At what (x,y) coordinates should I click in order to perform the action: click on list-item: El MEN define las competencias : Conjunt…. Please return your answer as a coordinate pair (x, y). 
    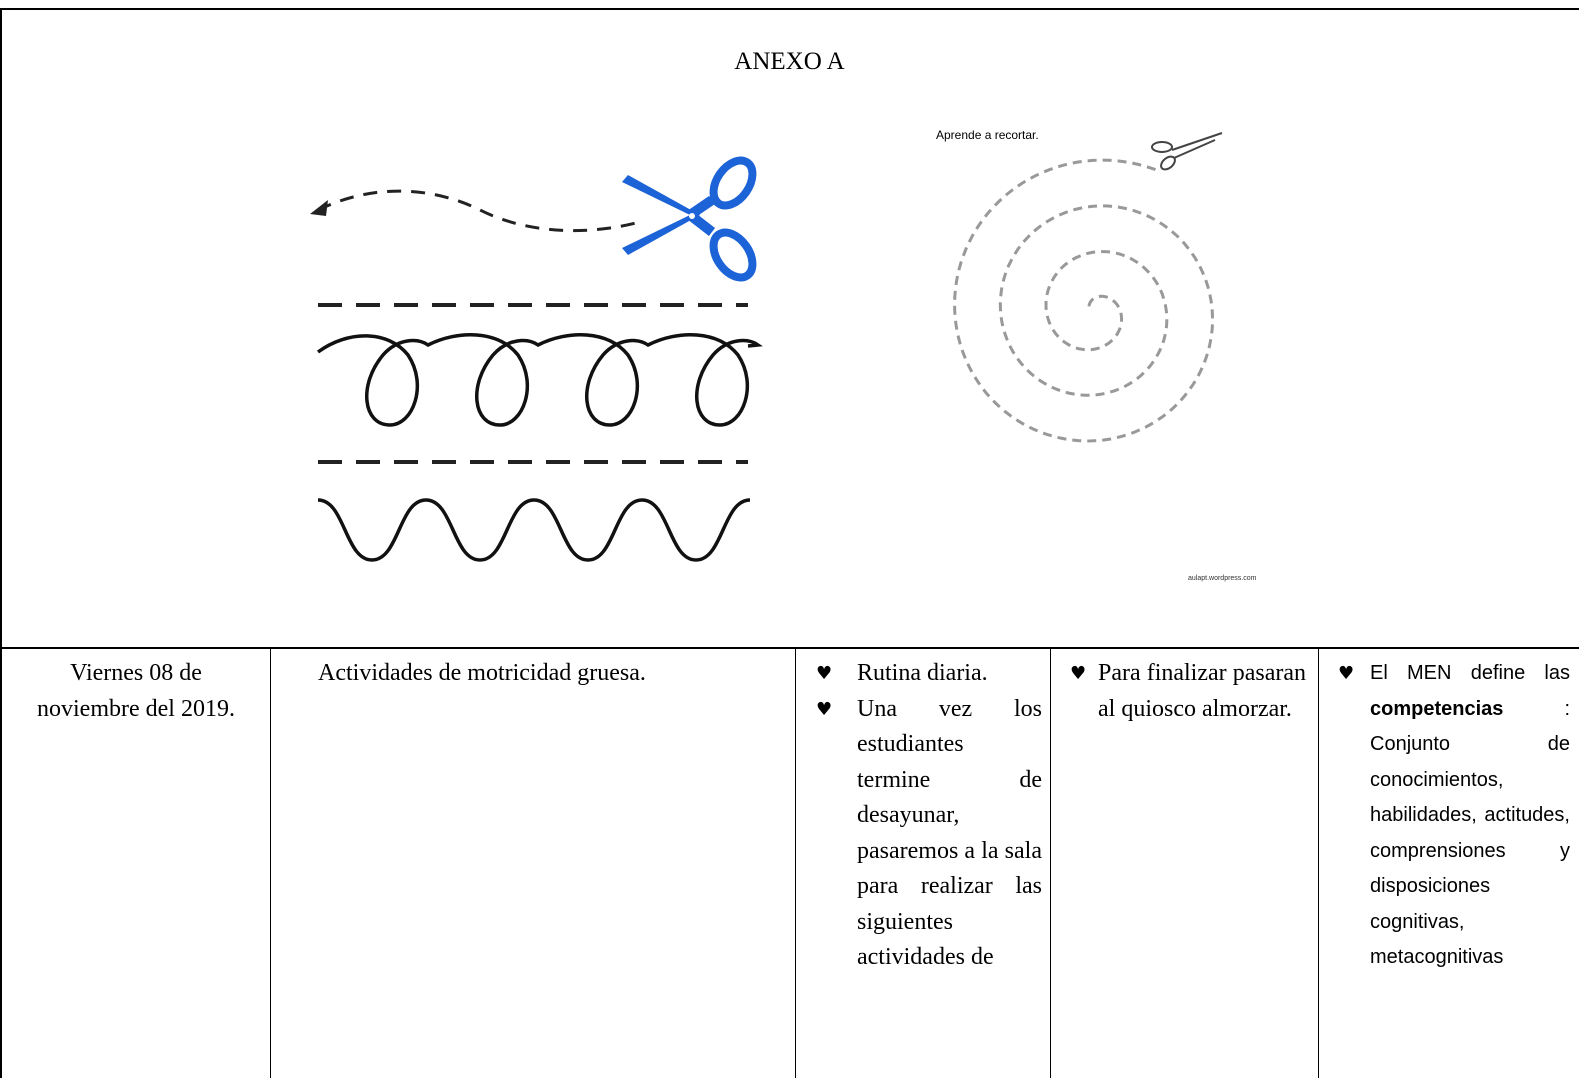
    Looking at the image, I should click on (1454, 816).